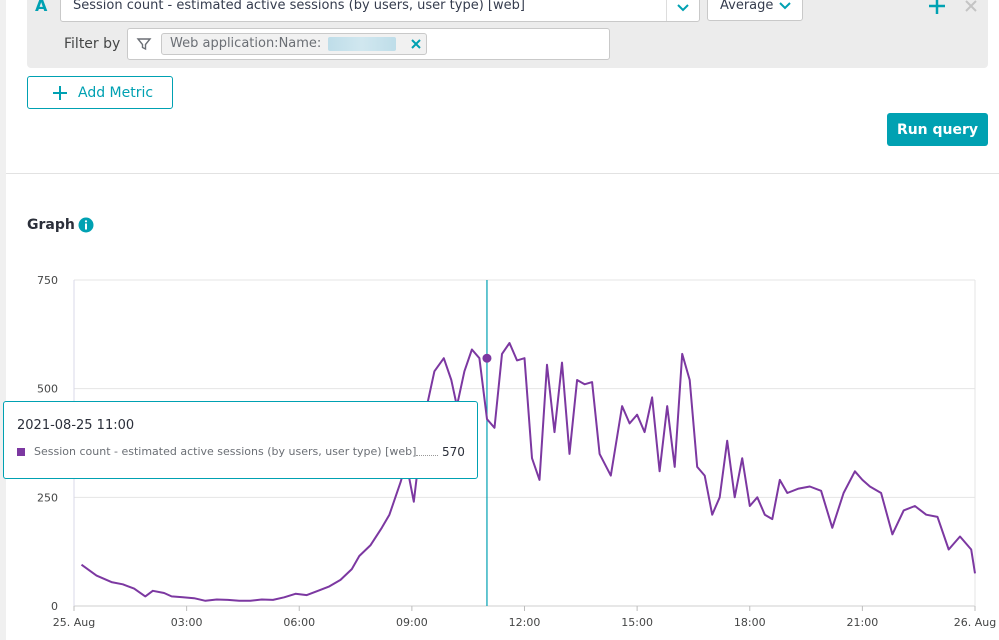  What do you see at coordinates (525, 622) in the screenshot?
I see `x-tick-label: 12:00` at bounding box center [525, 622].